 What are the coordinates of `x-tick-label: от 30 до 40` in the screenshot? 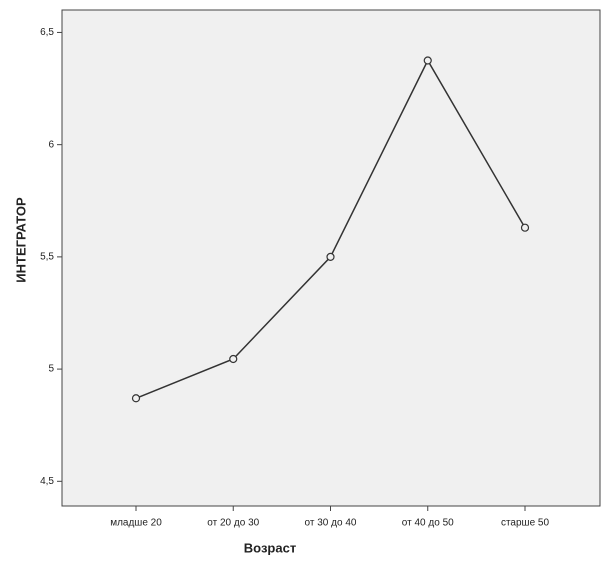 It's located at (331, 523).